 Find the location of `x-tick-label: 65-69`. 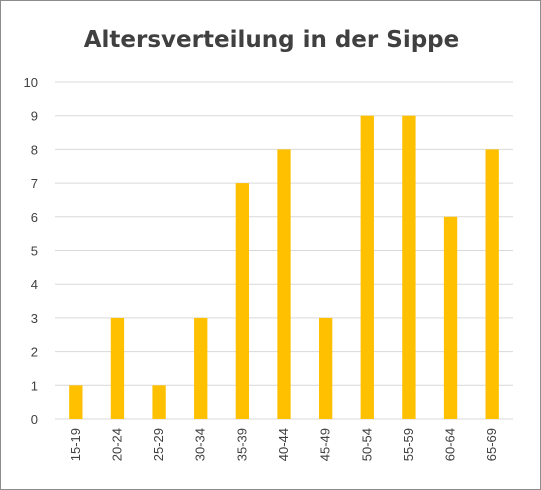

x-tick-label: 65-69 is located at coordinates (491, 444).